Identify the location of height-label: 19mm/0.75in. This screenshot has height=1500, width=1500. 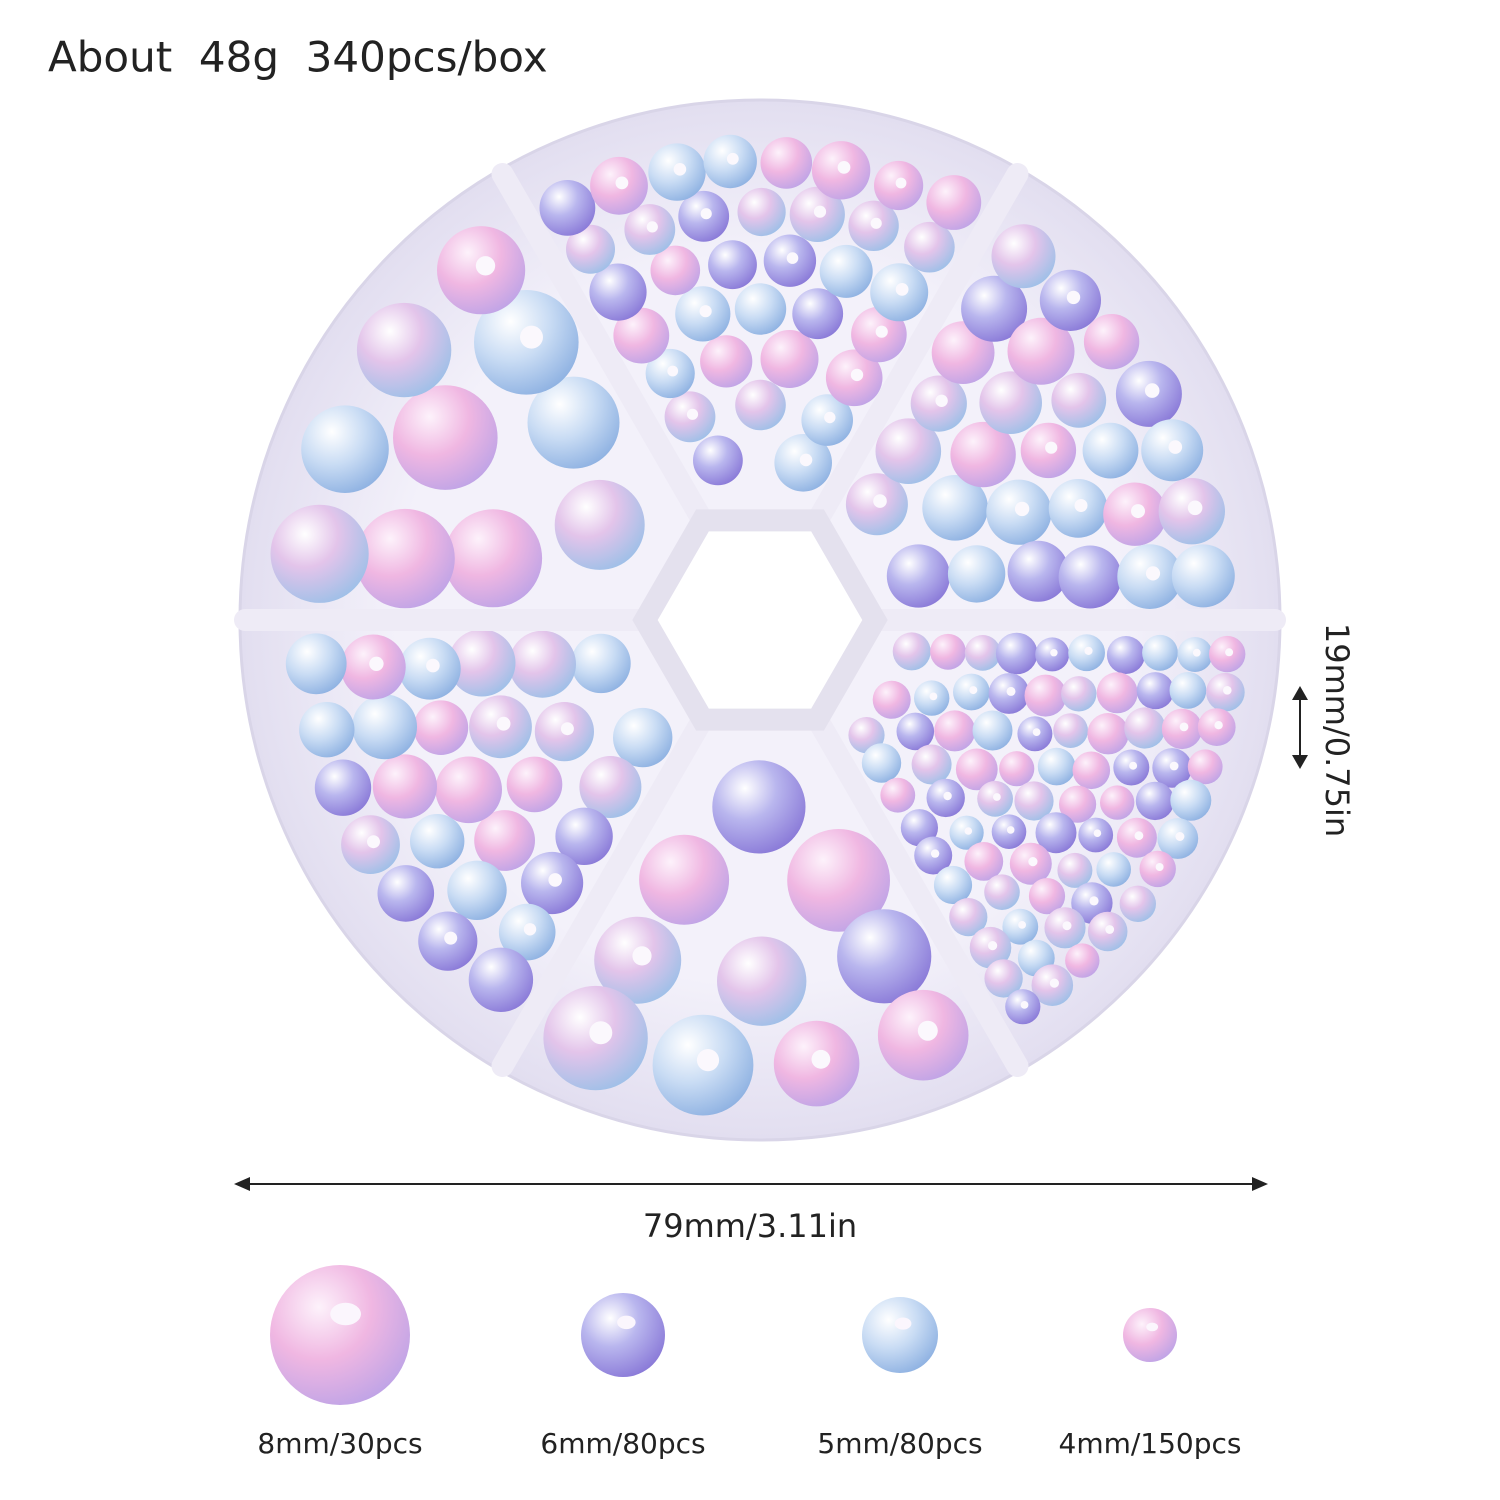
(1337, 730).